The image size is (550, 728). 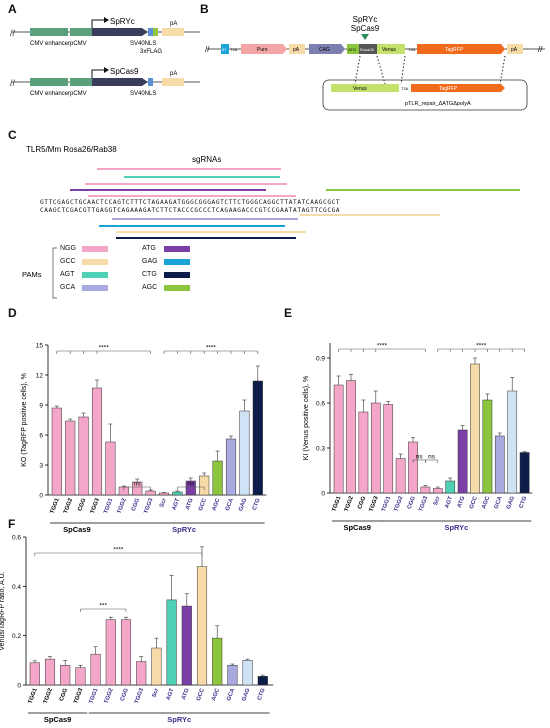 What do you see at coordinates (368, 49) in the screenshot?
I see `vec-rosa26` at bounding box center [368, 49].